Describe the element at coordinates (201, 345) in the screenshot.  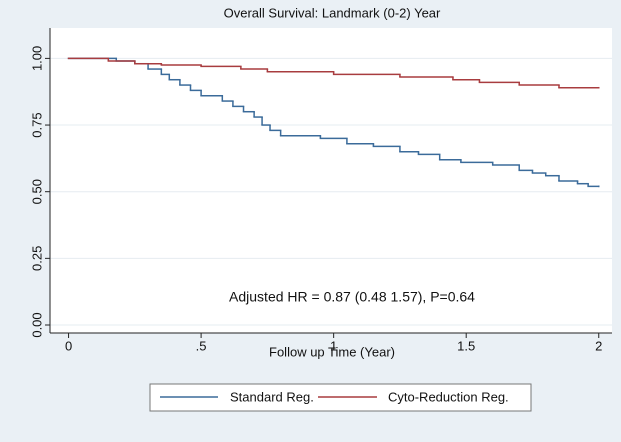
I see `x-tick-label: .5` at that location.